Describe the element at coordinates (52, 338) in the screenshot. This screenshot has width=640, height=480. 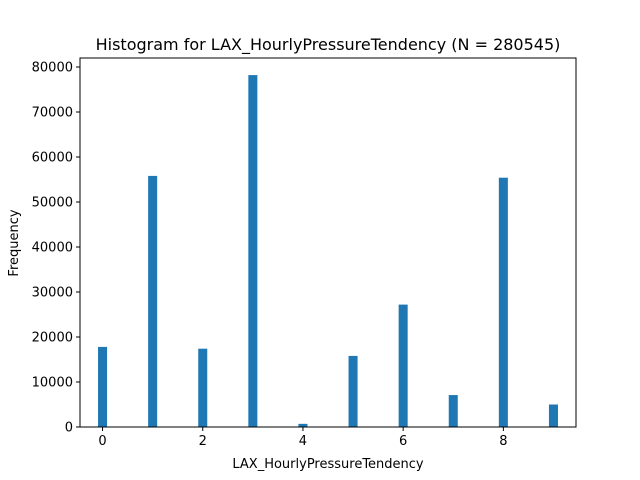
I see `y-tick-label-20000: 20000` at that location.